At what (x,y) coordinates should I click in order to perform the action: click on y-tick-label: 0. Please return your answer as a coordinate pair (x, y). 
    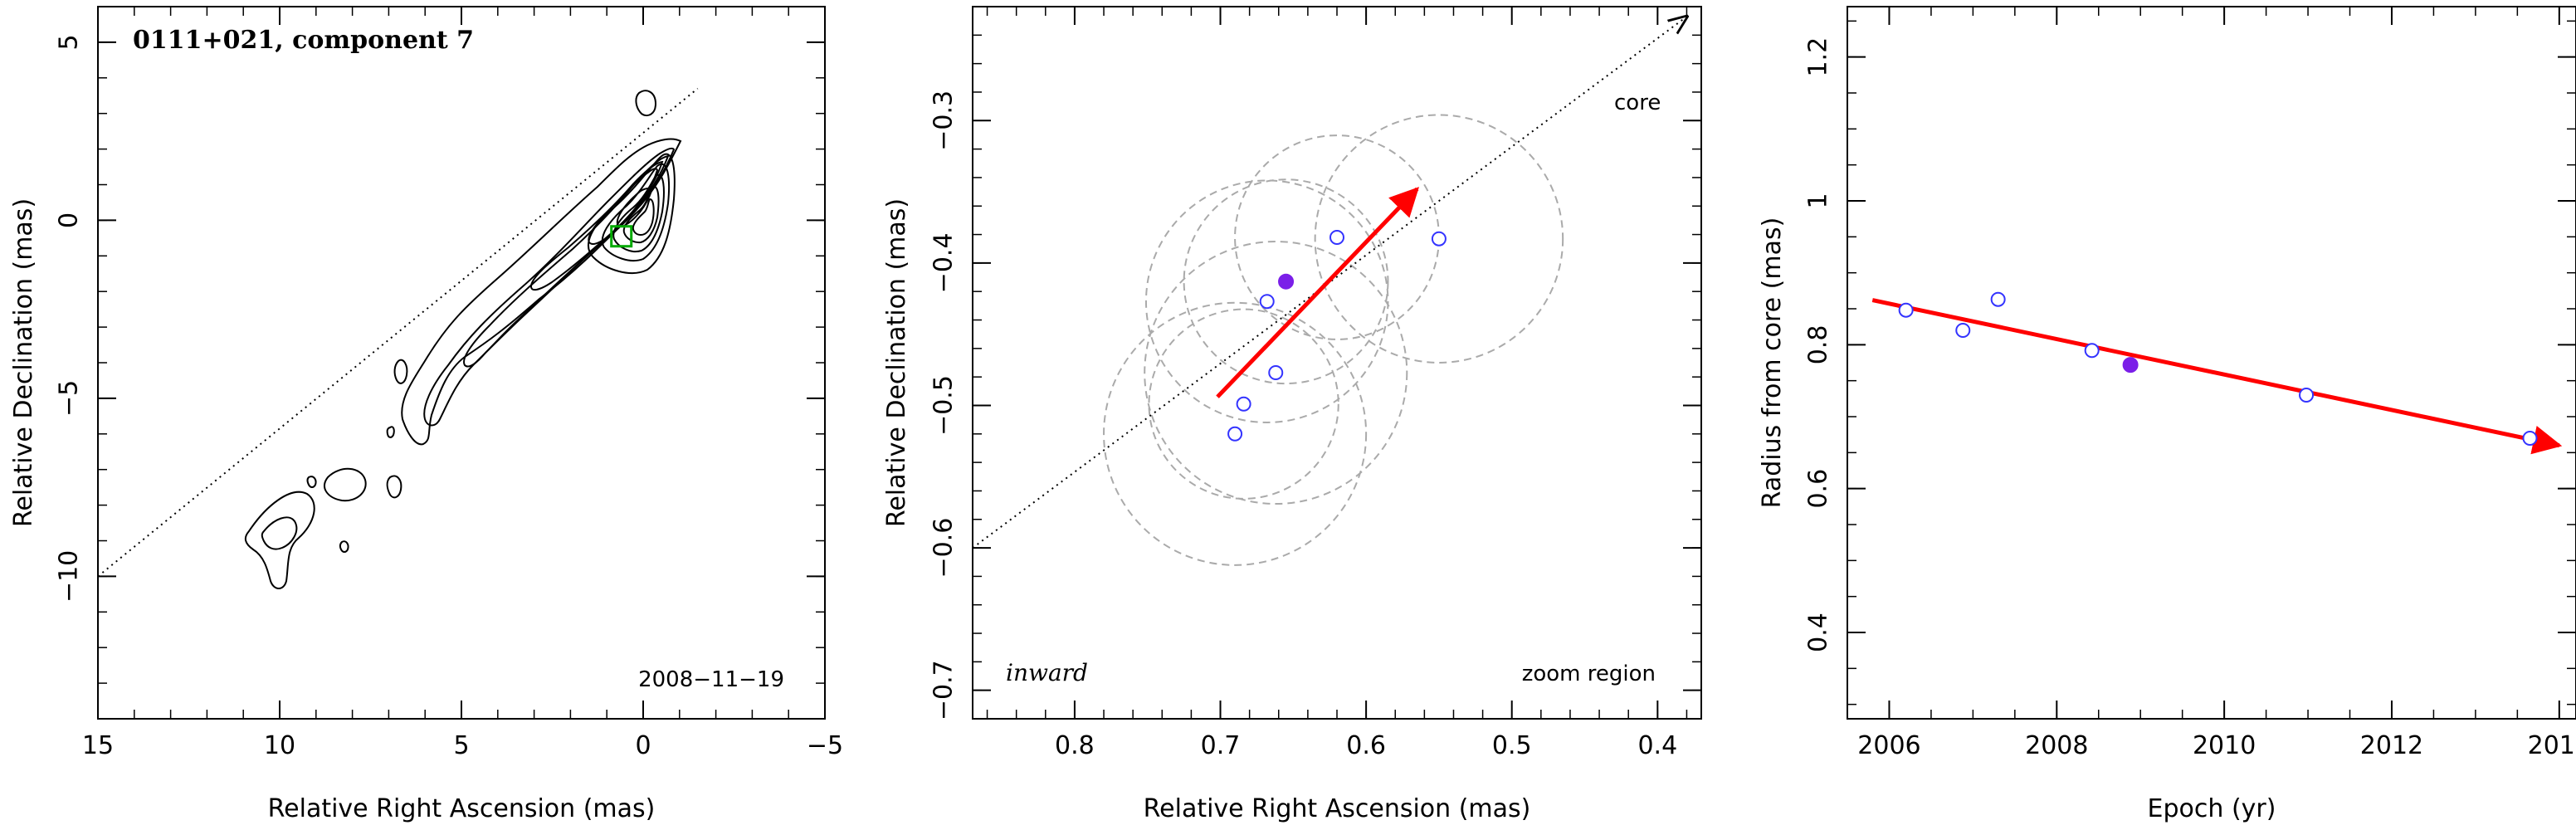
    Looking at the image, I should click on (69, 220).